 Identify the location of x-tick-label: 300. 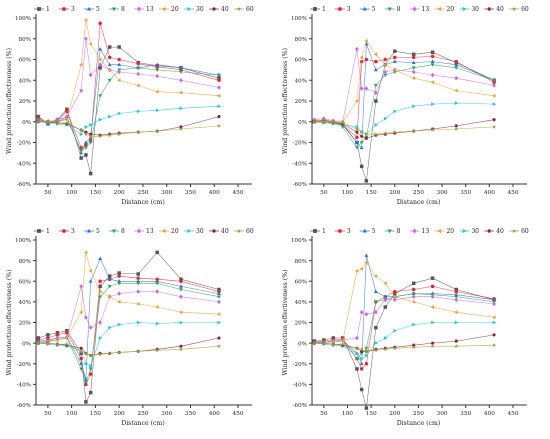
(166, 414).